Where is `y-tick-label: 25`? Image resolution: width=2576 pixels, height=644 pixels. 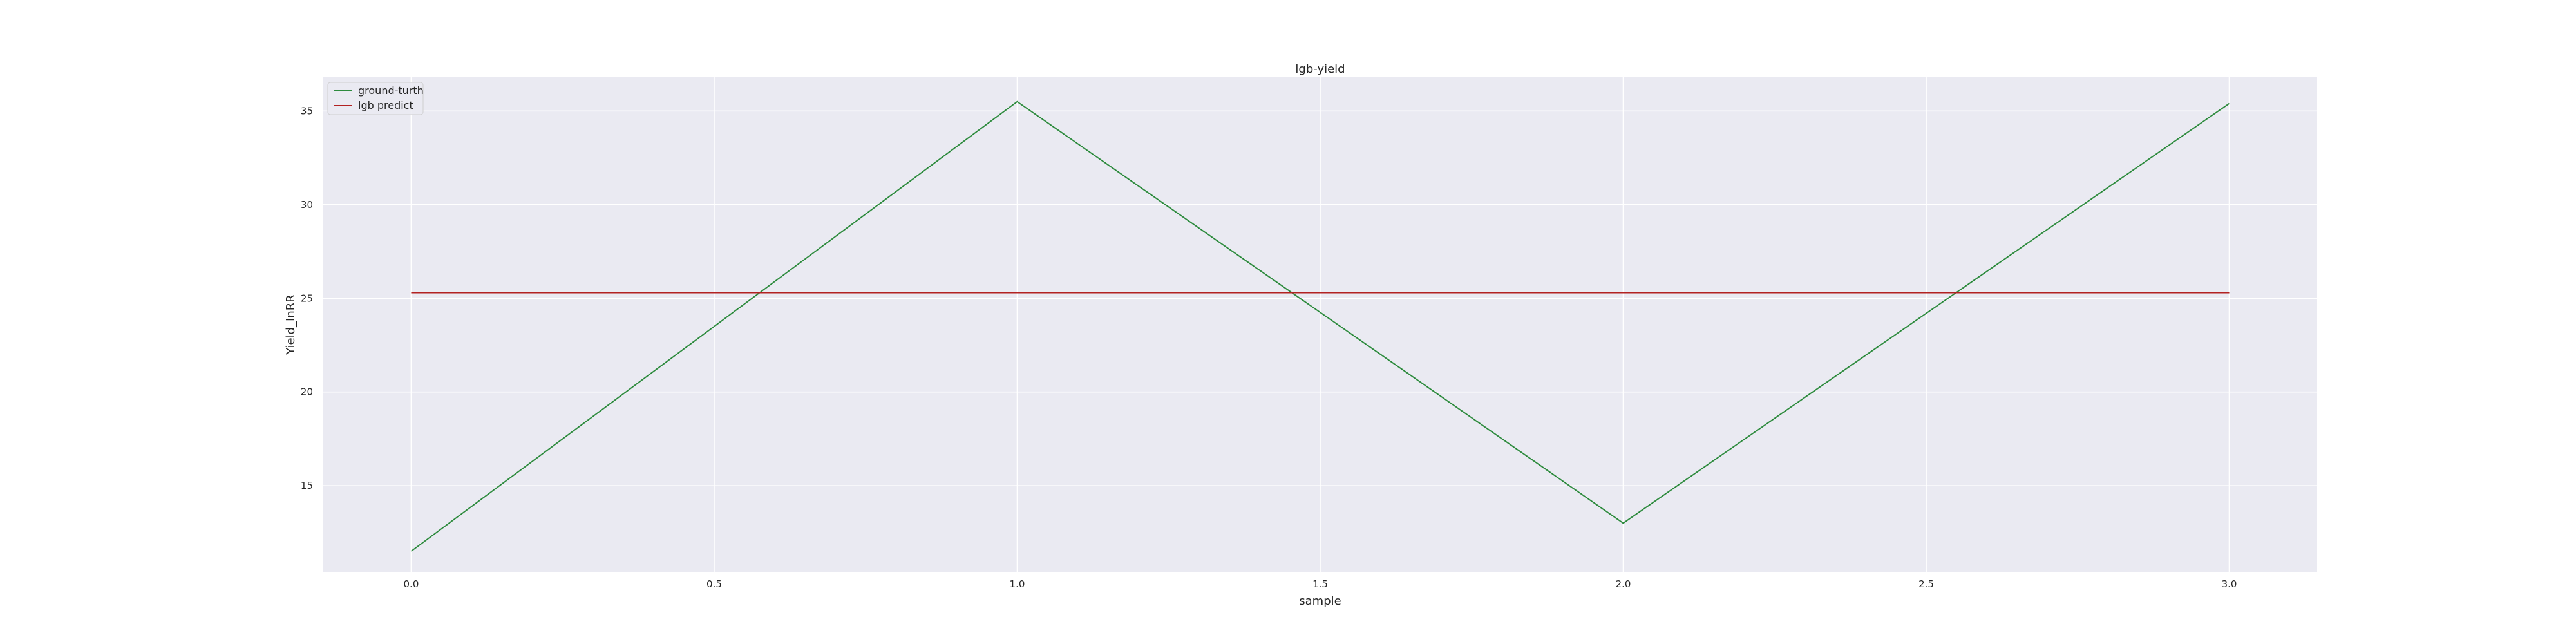 y-tick-label: 25 is located at coordinates (307, 298).